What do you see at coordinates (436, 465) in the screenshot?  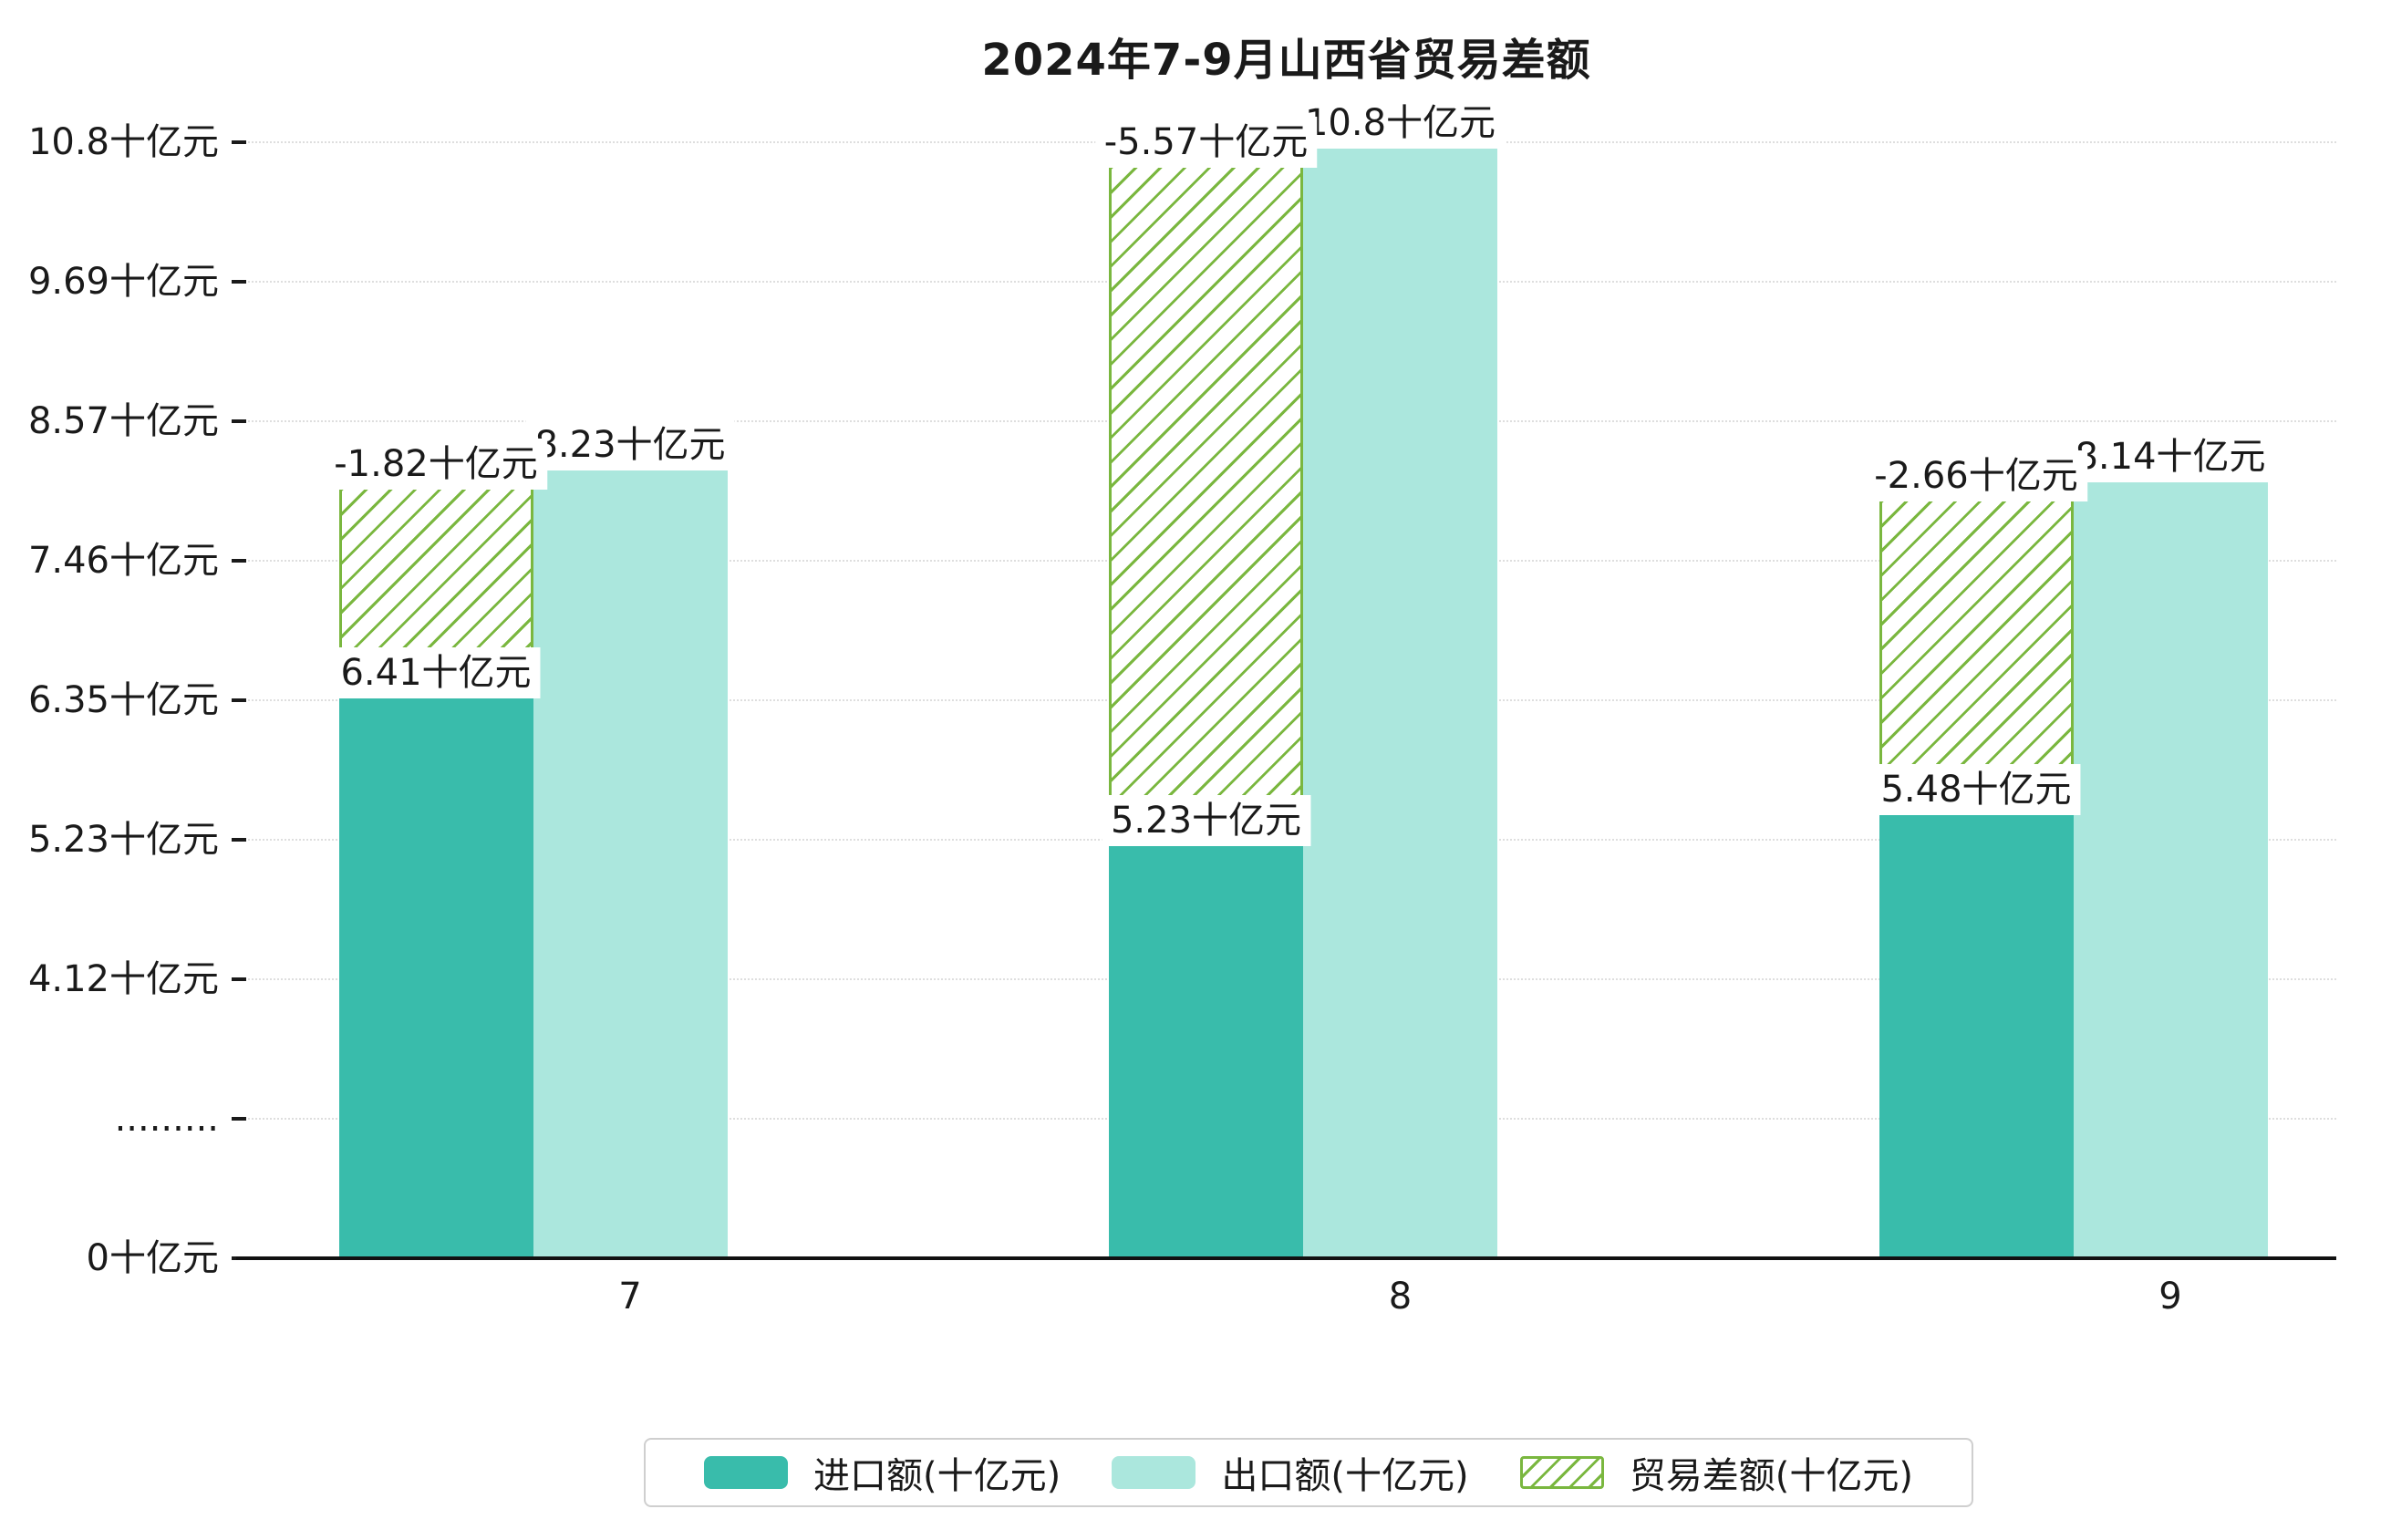 I see `trade-balance-value-label: -1.82十亿元` at bounding box center [436, 465].